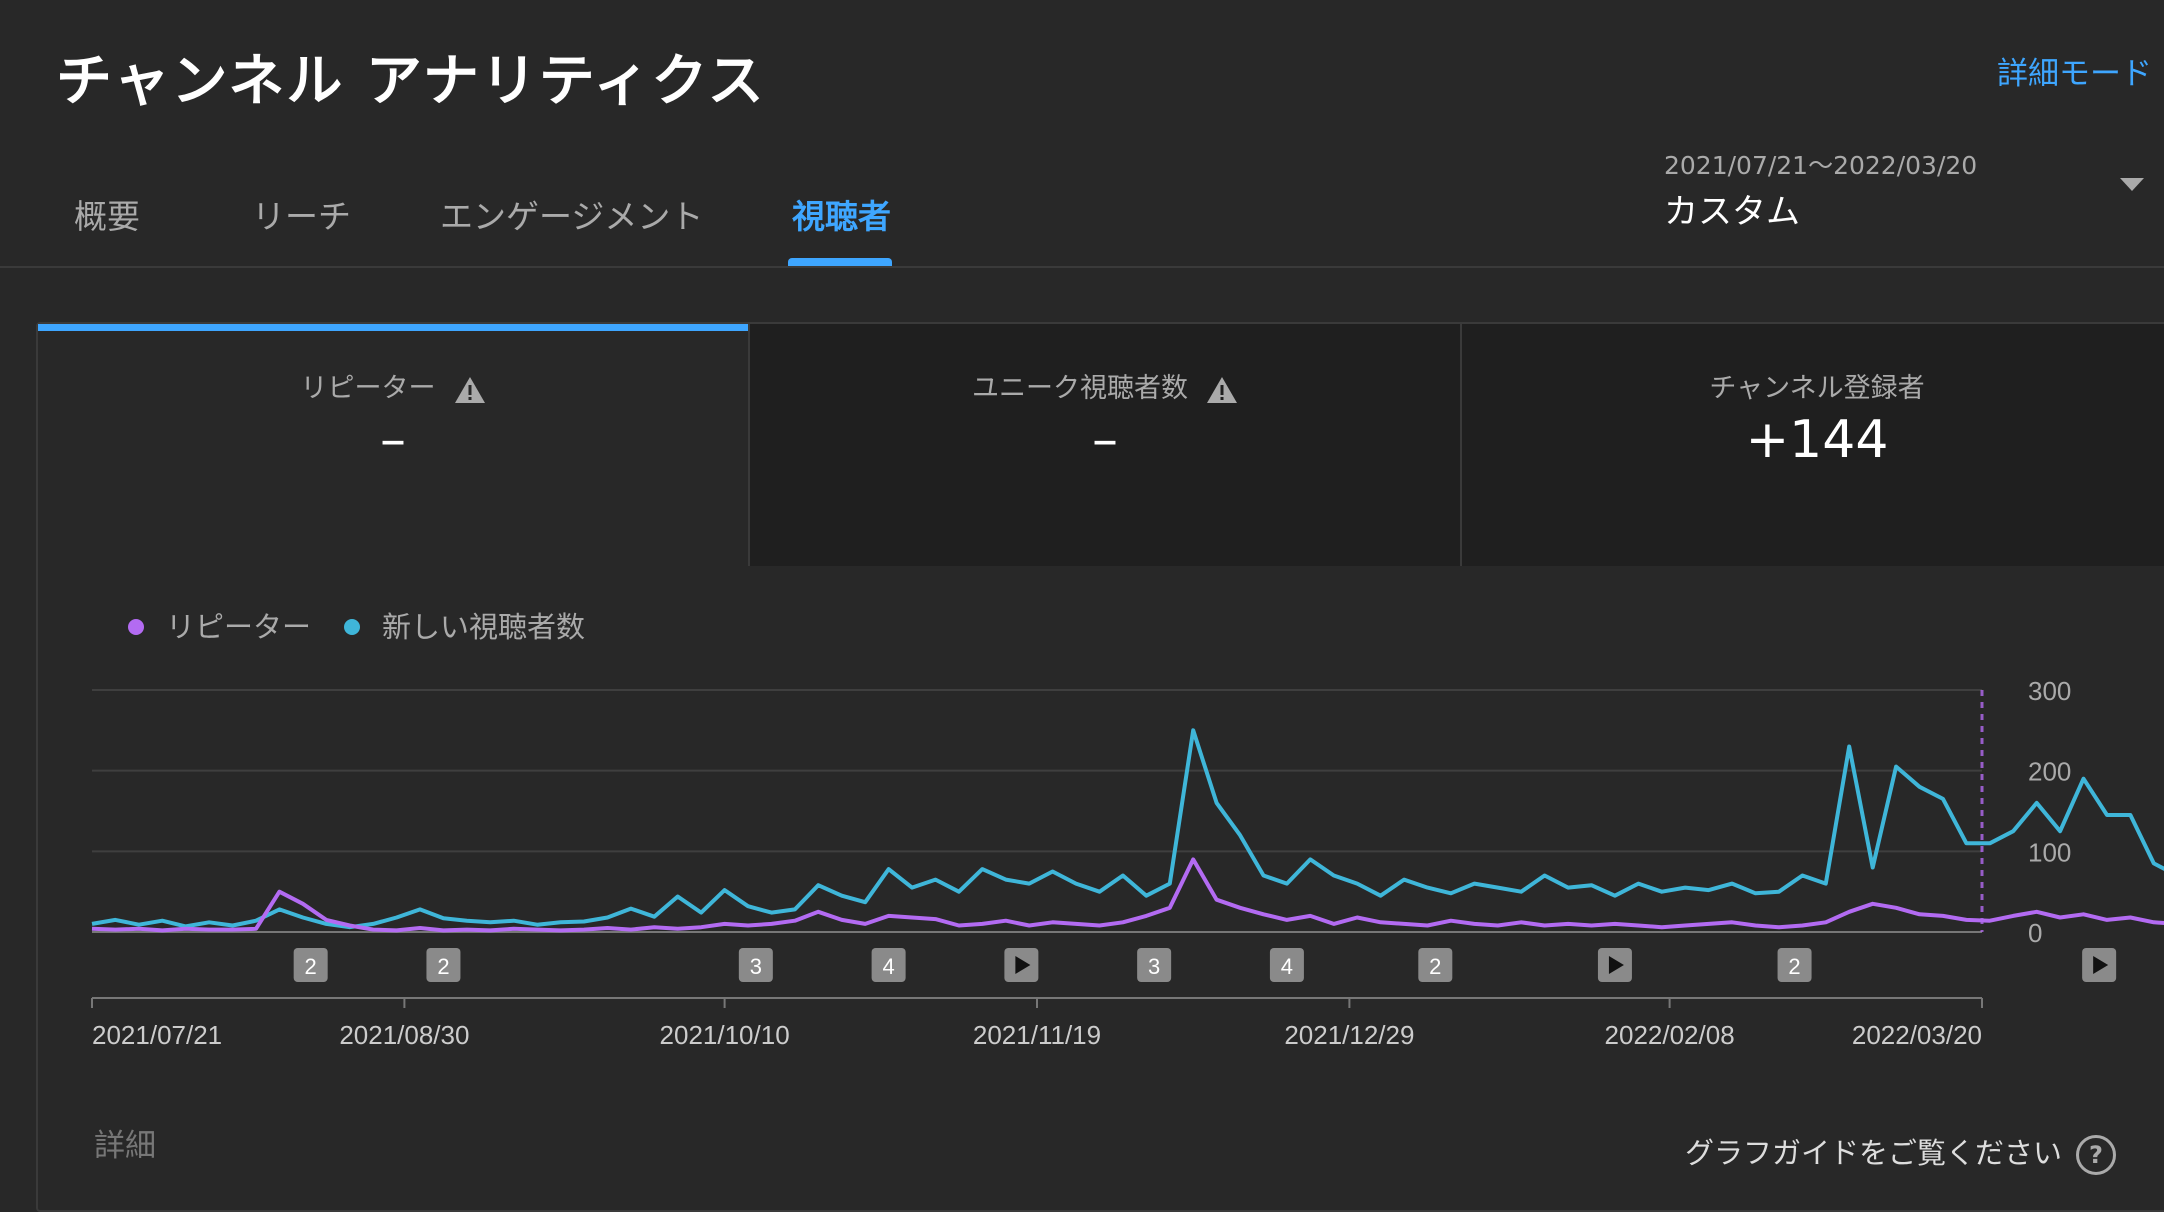 The height and width of the screenshot is (1212, 2164). Describe the element at coordinates (1917, 1035) in the screenshot. I see `x-tick-label: 2022/03/20` at that location.